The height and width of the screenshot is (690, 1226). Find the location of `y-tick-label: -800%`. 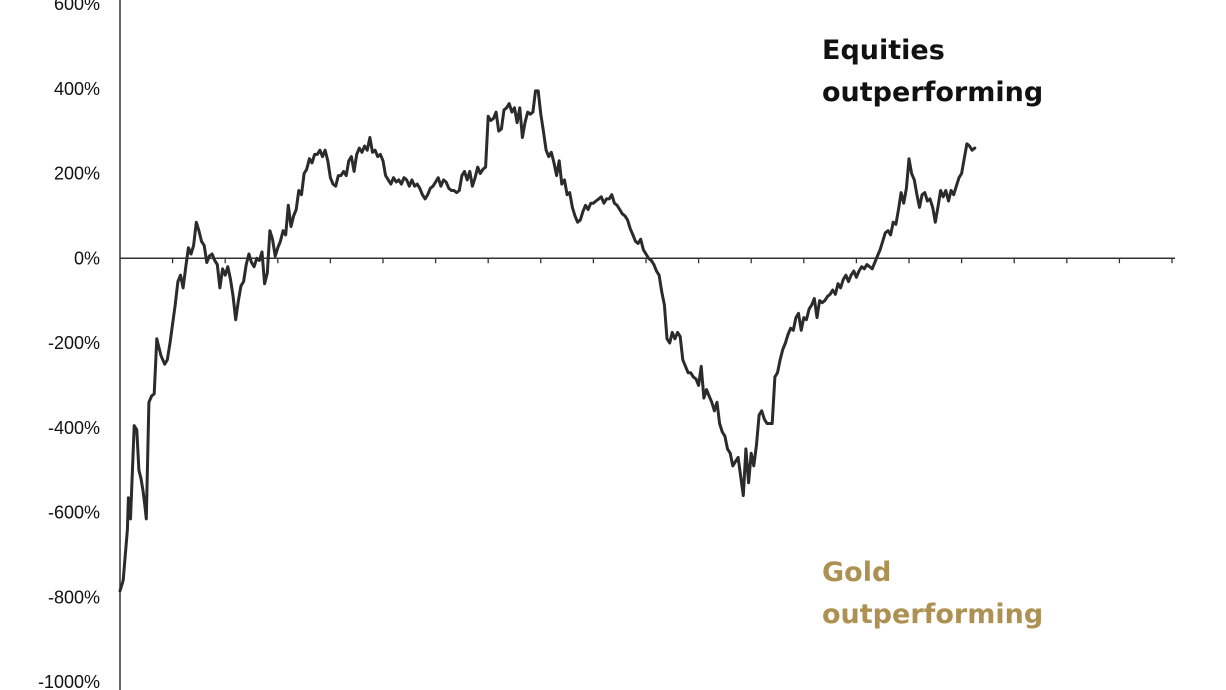

y-tick-label: -800% is located at coordinates (74, 597).